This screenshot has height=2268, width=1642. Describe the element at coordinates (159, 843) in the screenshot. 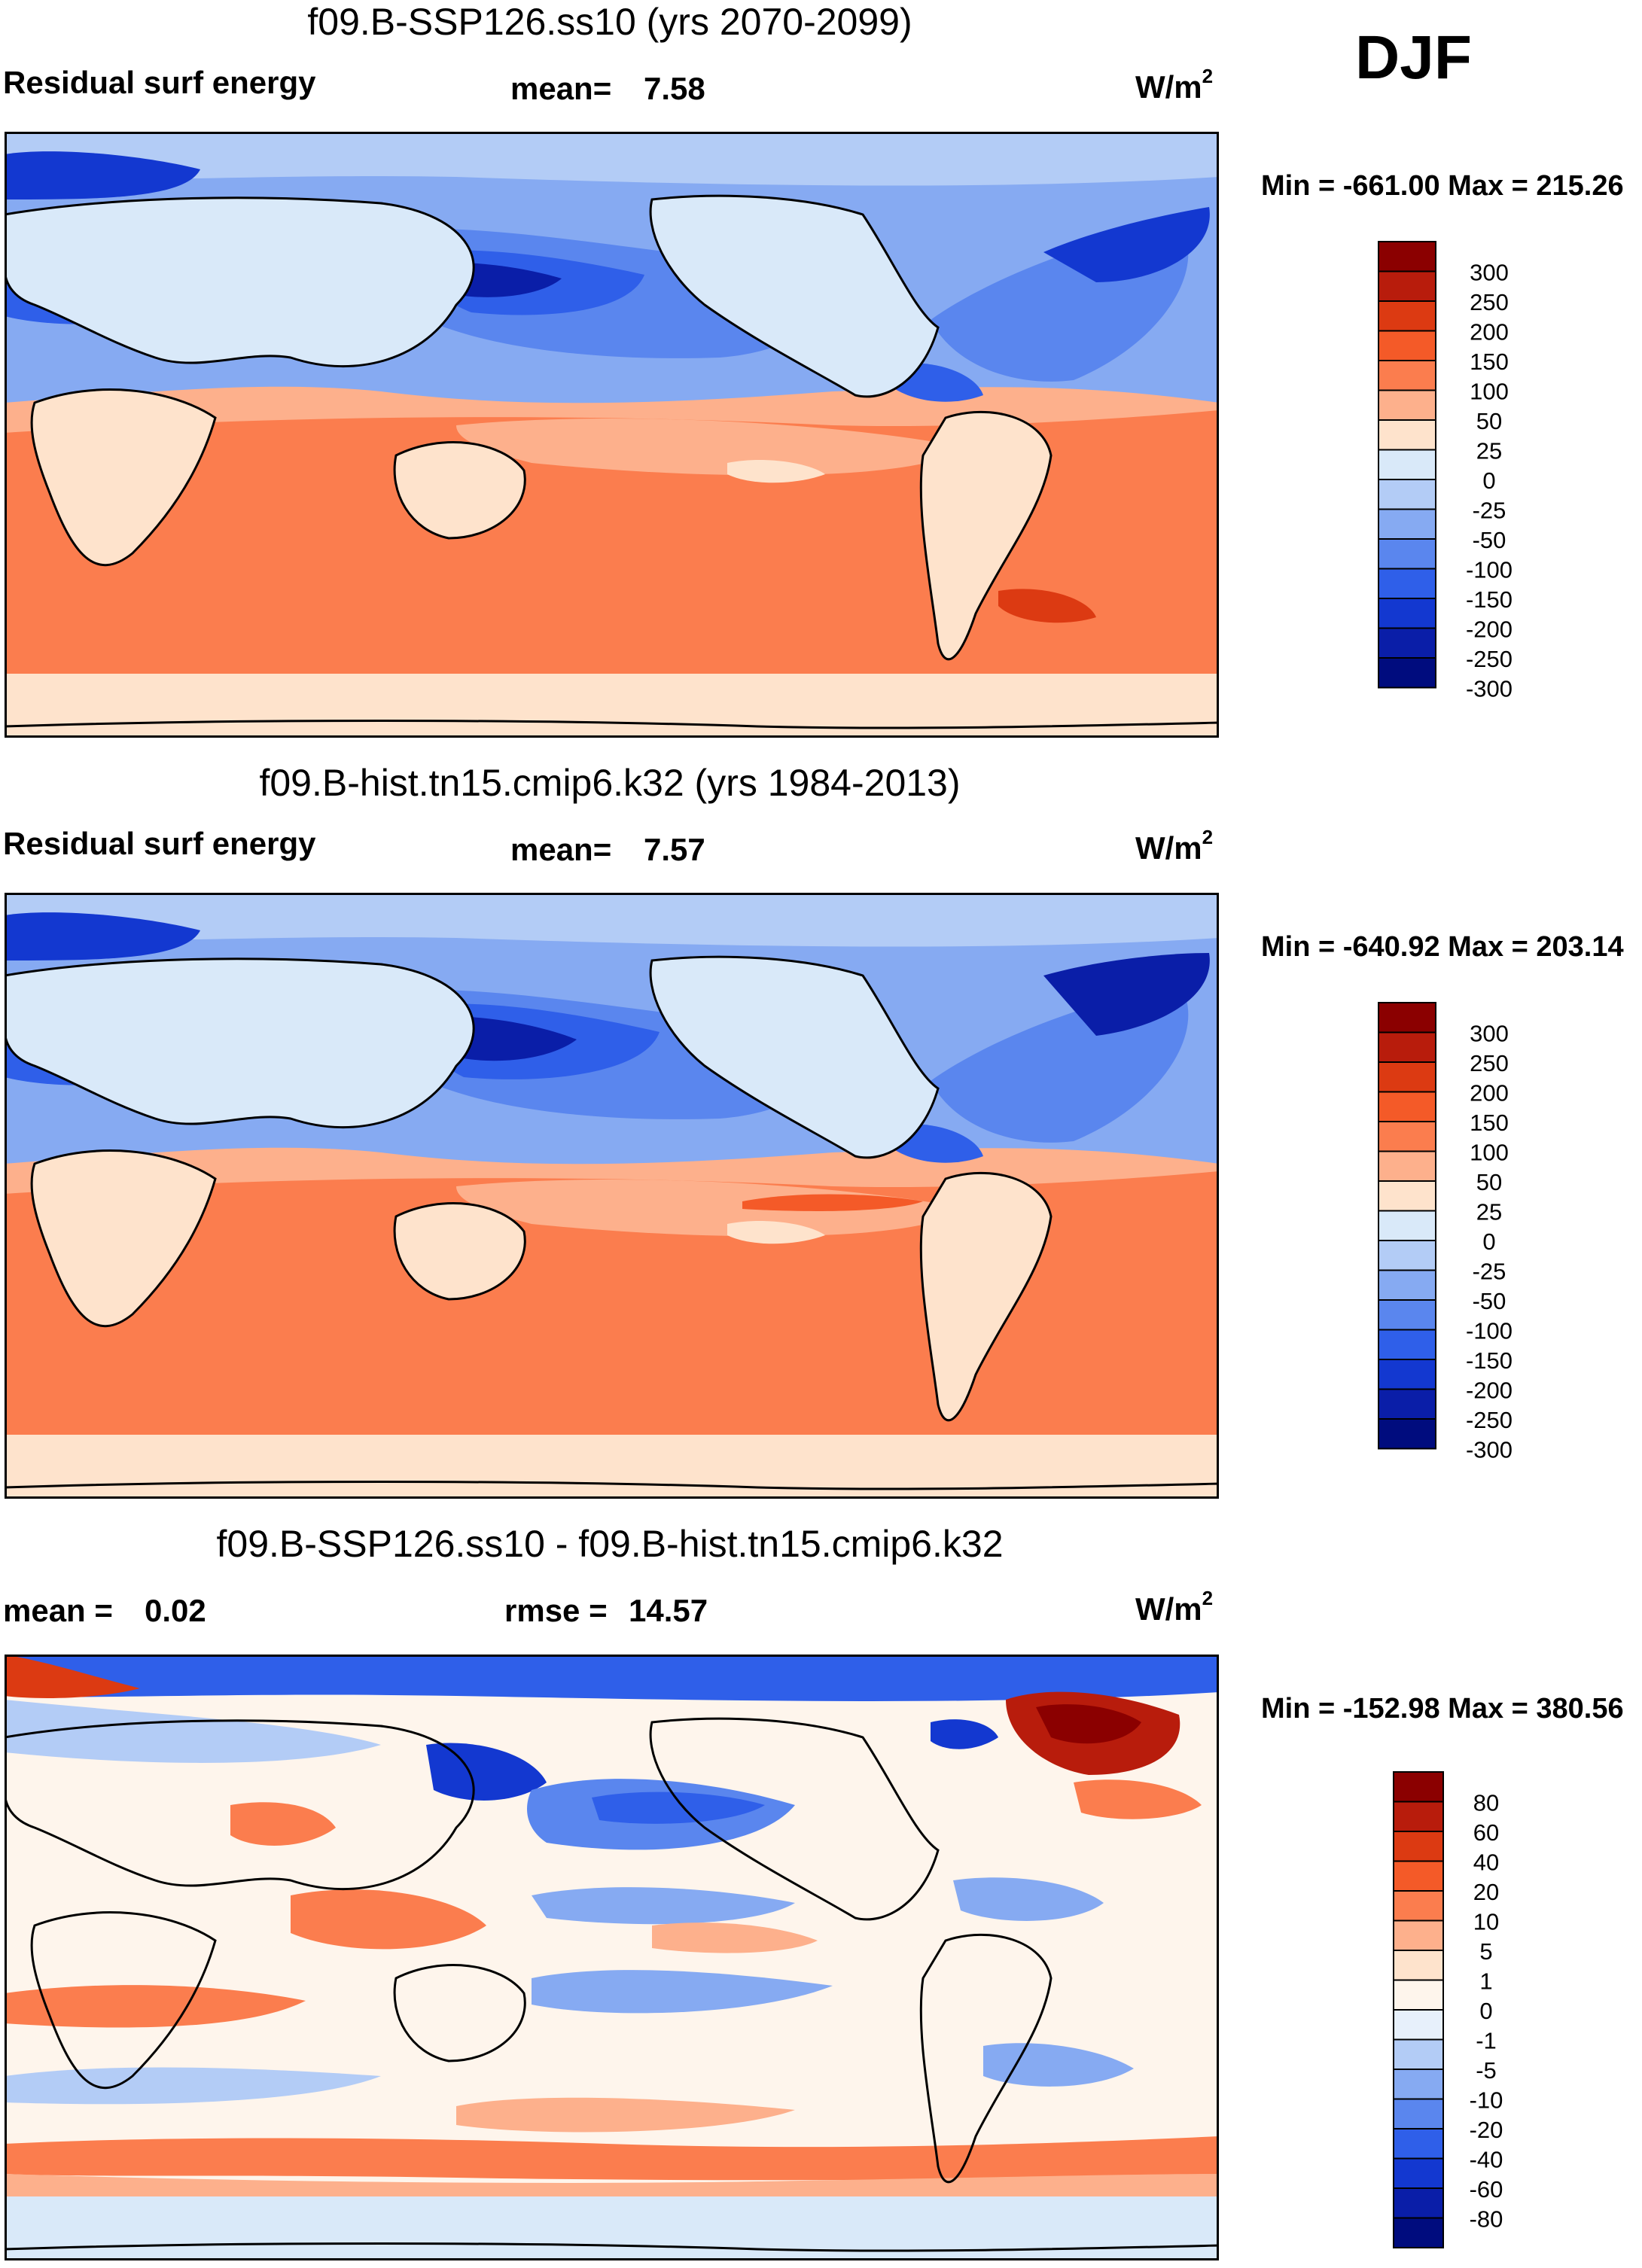

I see `panel2-variable-label: Residual surf energy` at that location.